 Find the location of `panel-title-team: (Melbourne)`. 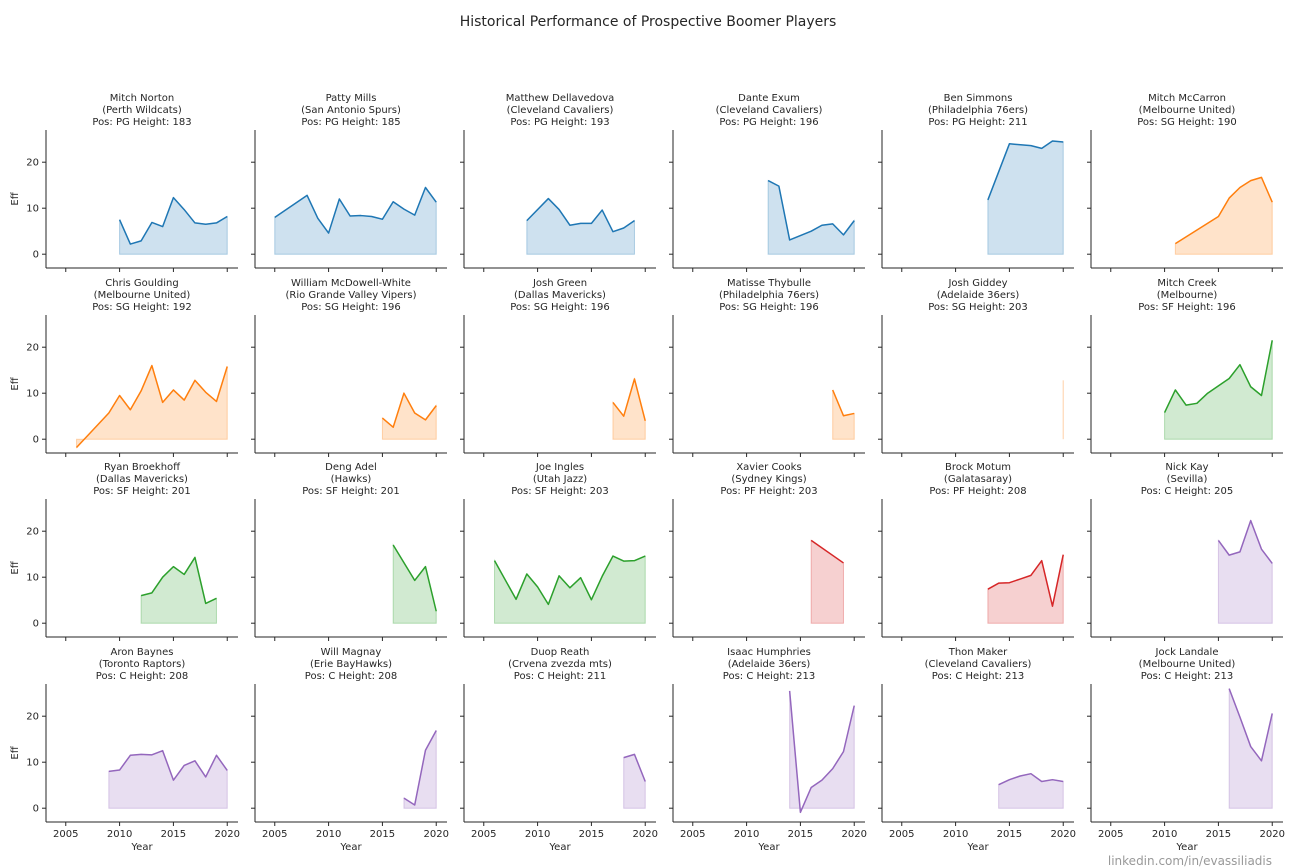

panel-title-team: (Melbourne) is located at coordinates (1187, 295).